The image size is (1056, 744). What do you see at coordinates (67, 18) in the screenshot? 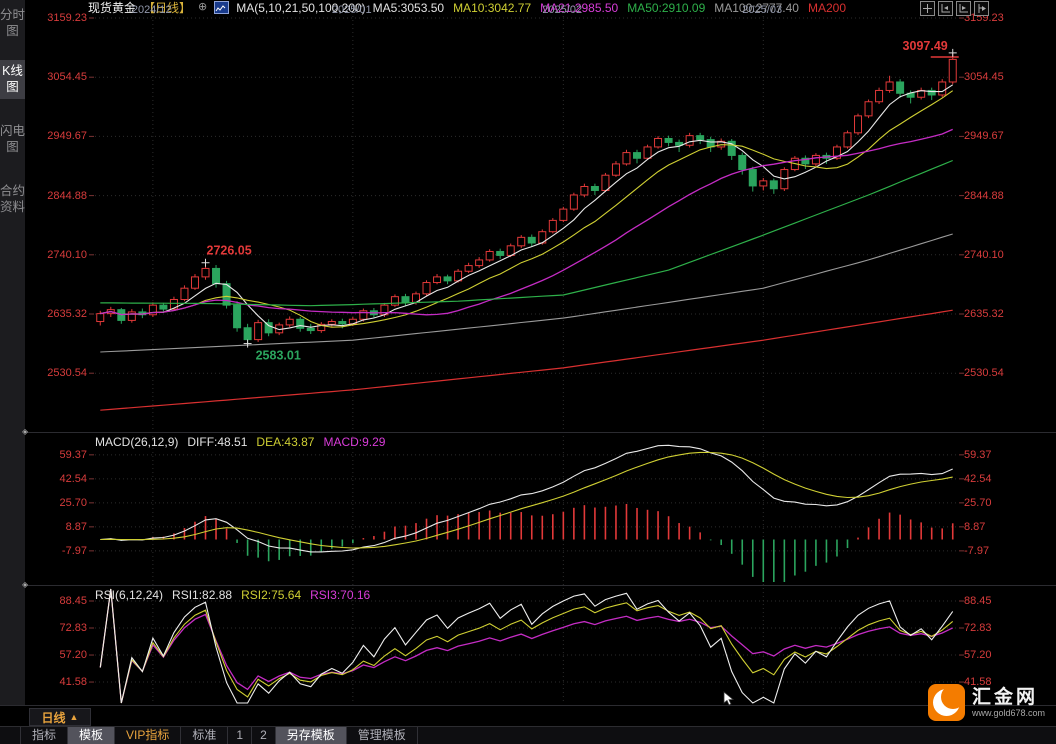
I see `y-axis-label-left: 3159.23` at bounding box center [67, 18].